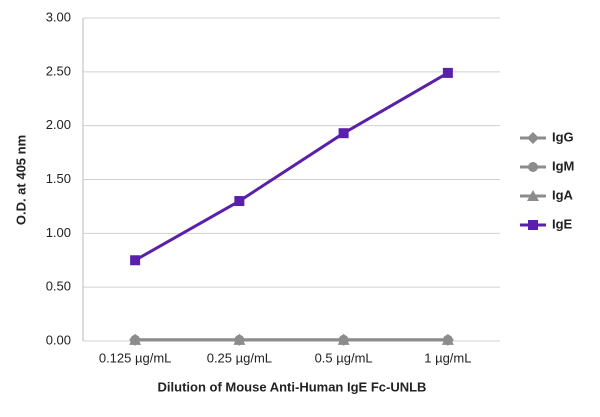 The height and width of the screenshot is (417, 600). I want to click on x-tick-label: 0.25 µg/mL, so click(239, 357).